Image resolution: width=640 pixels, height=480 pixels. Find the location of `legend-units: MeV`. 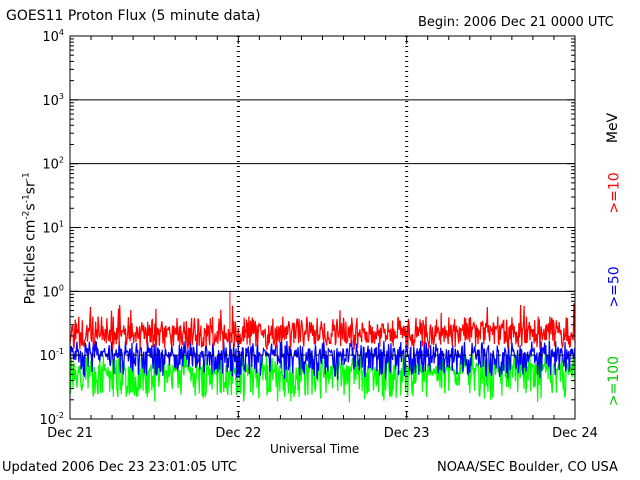

legend-units: MeV is located at coordinates (613, 128).